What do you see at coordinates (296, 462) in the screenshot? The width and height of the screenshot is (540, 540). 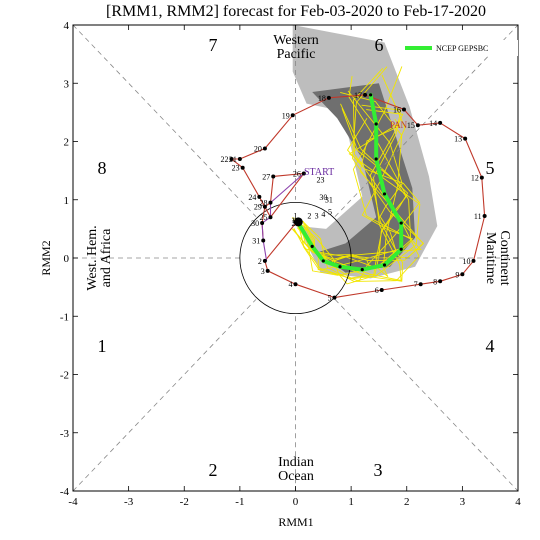 I see `region-bottom-line1: Indian` at bounding box center [296, 462].